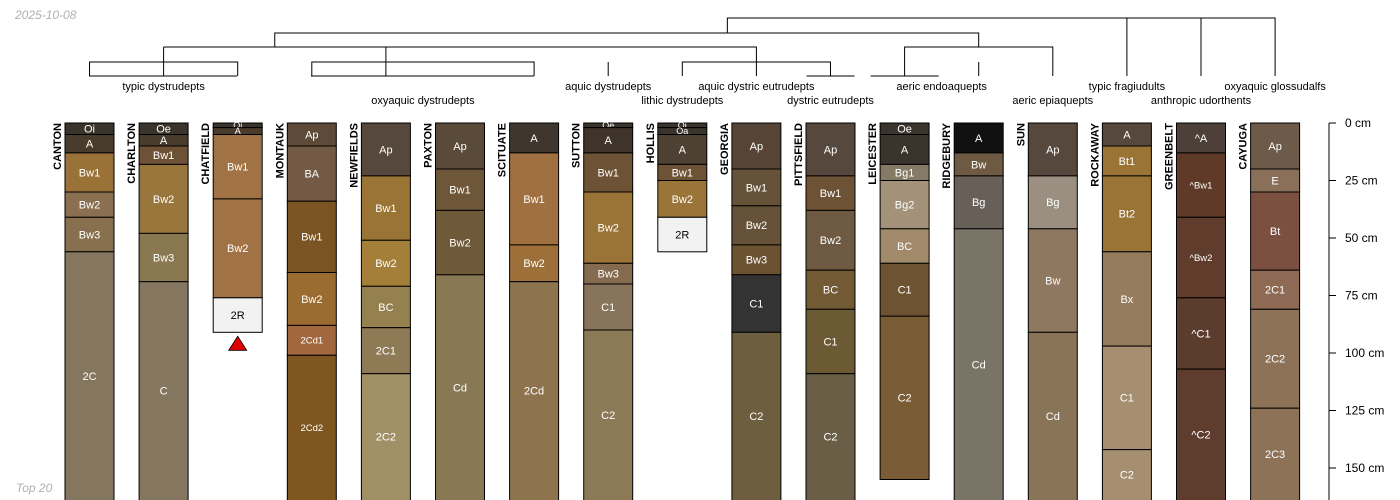  Describe the element at coordinates (1126, 300) in the screenshot. I see `horizon-label: Bx` at that location.